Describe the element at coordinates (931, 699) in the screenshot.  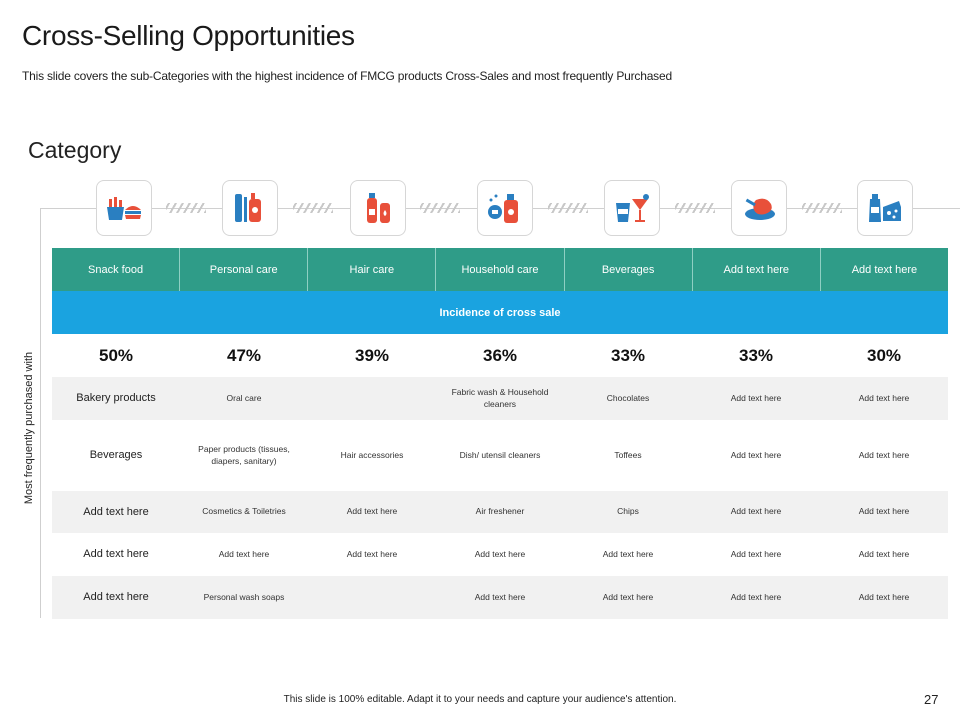
I see `page-number: 27` at that location.